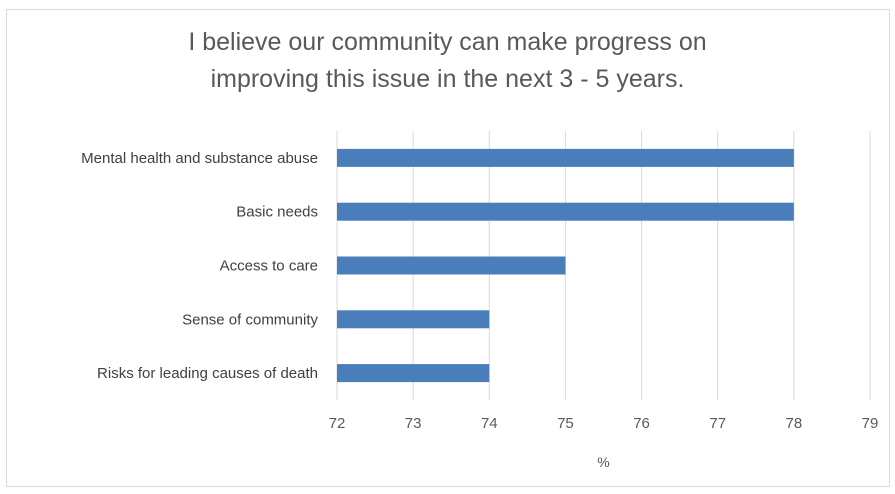 This screenshot has width=895, height=494. What do you see at coordinates (269, 266) in the screenshot?
I see `category-label: Access to care` at bounding box center [269, 266].